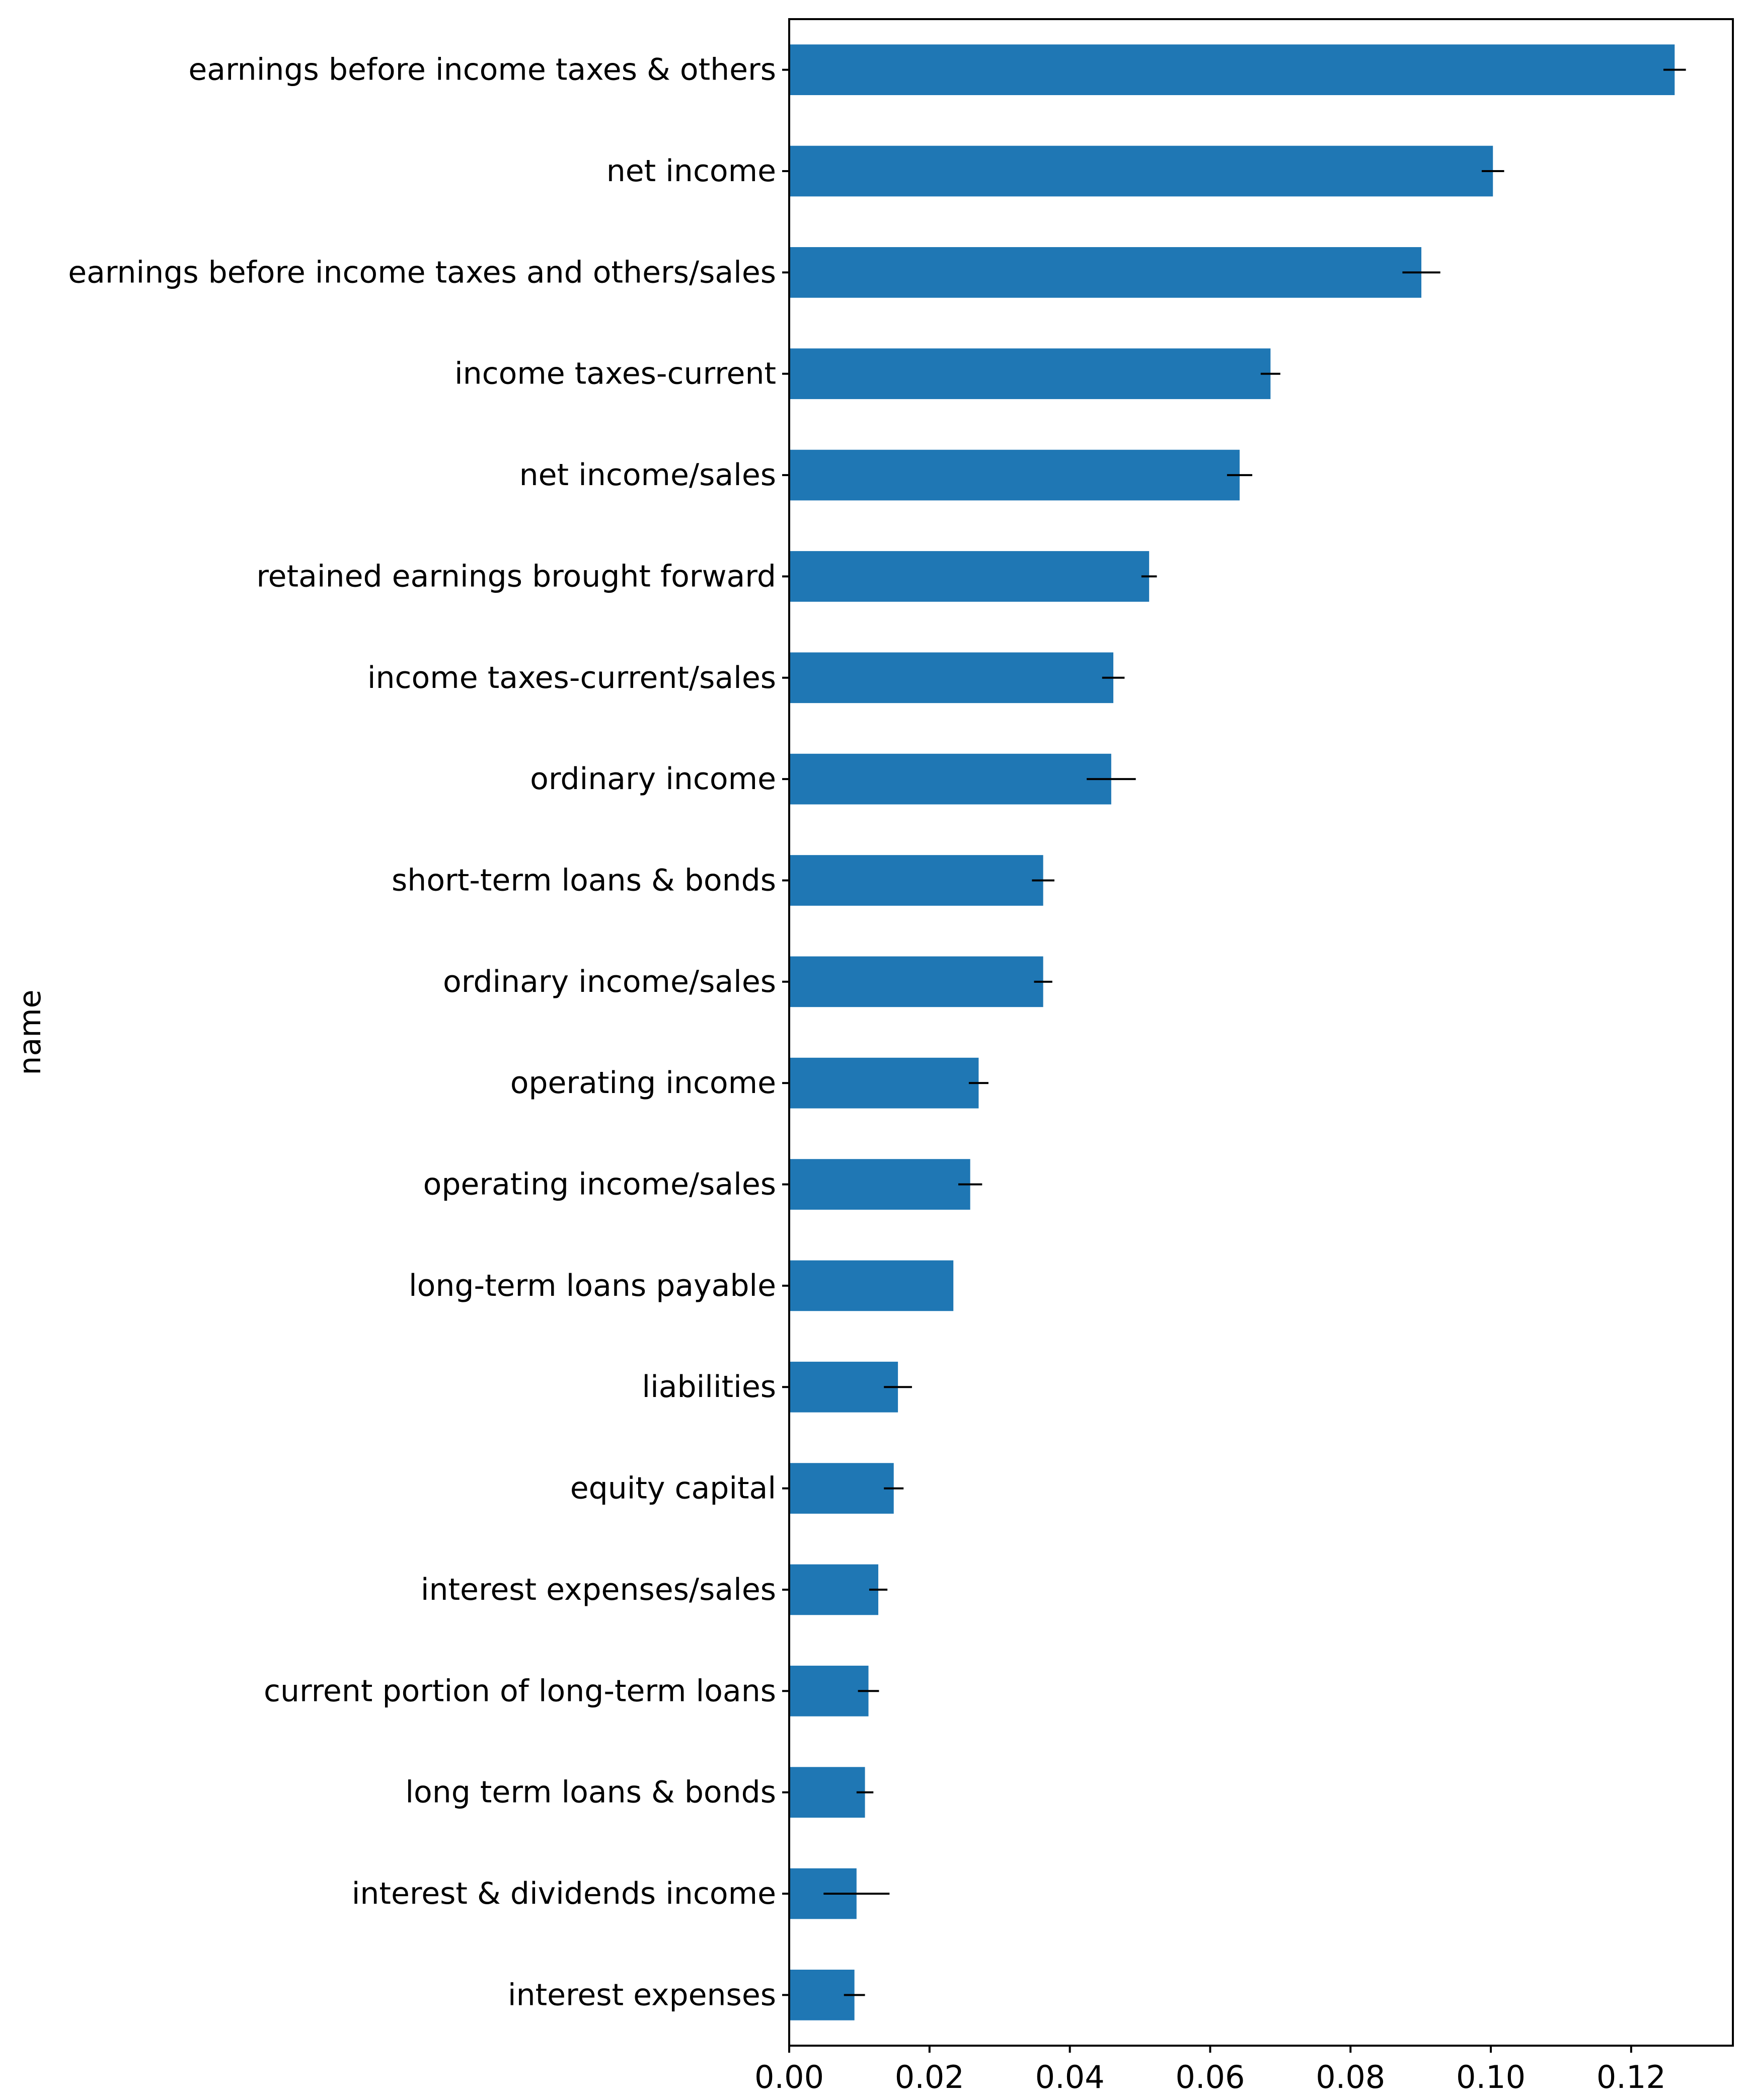 This screenshot has width=1749, height=2100. What do you see at coordinates (571, 677) in the screenshot?
I see `y-tick-label: income taxes-current/sales` at bounding box center [571, 677].